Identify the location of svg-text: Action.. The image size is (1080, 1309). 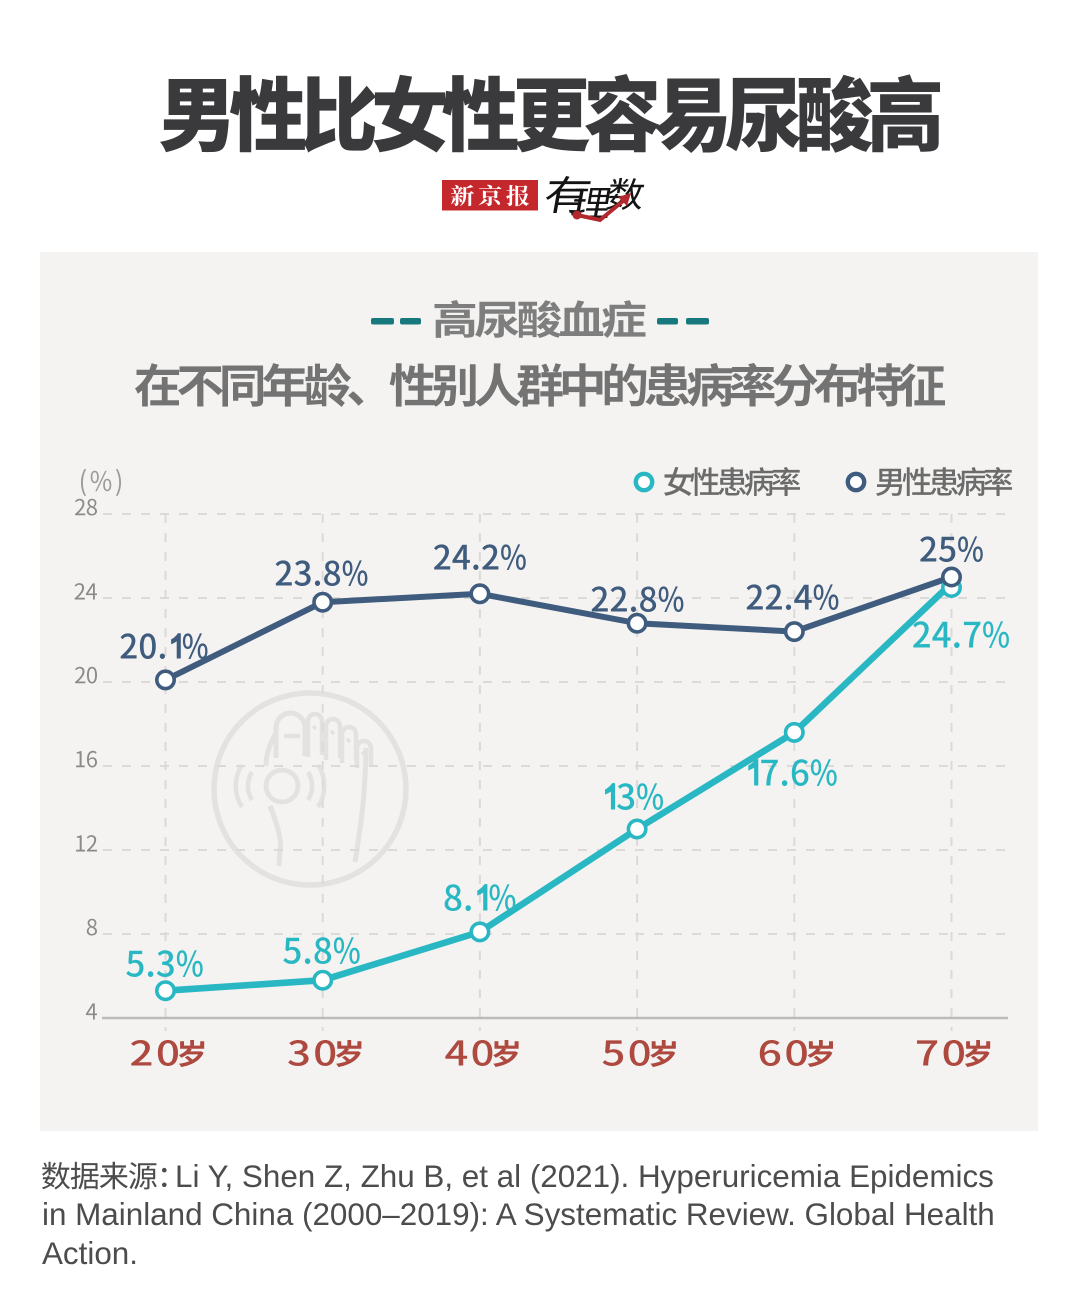
(90, 1253).